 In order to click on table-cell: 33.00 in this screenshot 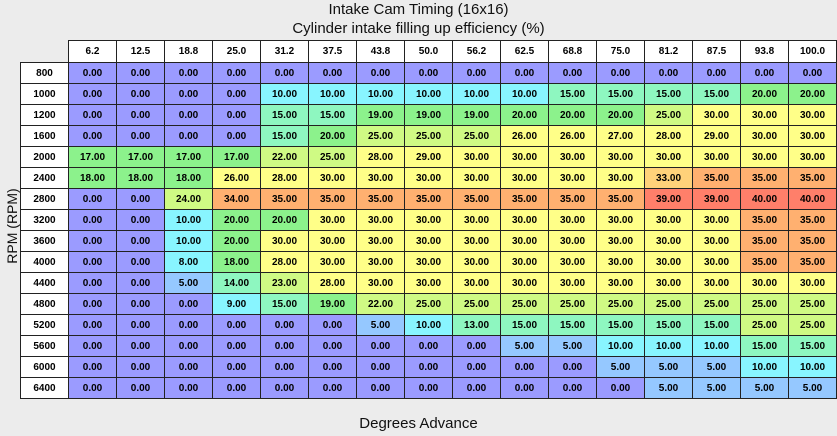, I will do `click(668, 178)`.